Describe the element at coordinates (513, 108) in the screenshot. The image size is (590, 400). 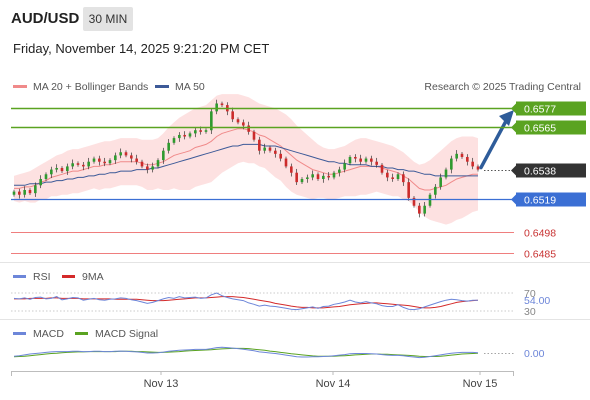
I see `resistance-tag-pointer` at that location.